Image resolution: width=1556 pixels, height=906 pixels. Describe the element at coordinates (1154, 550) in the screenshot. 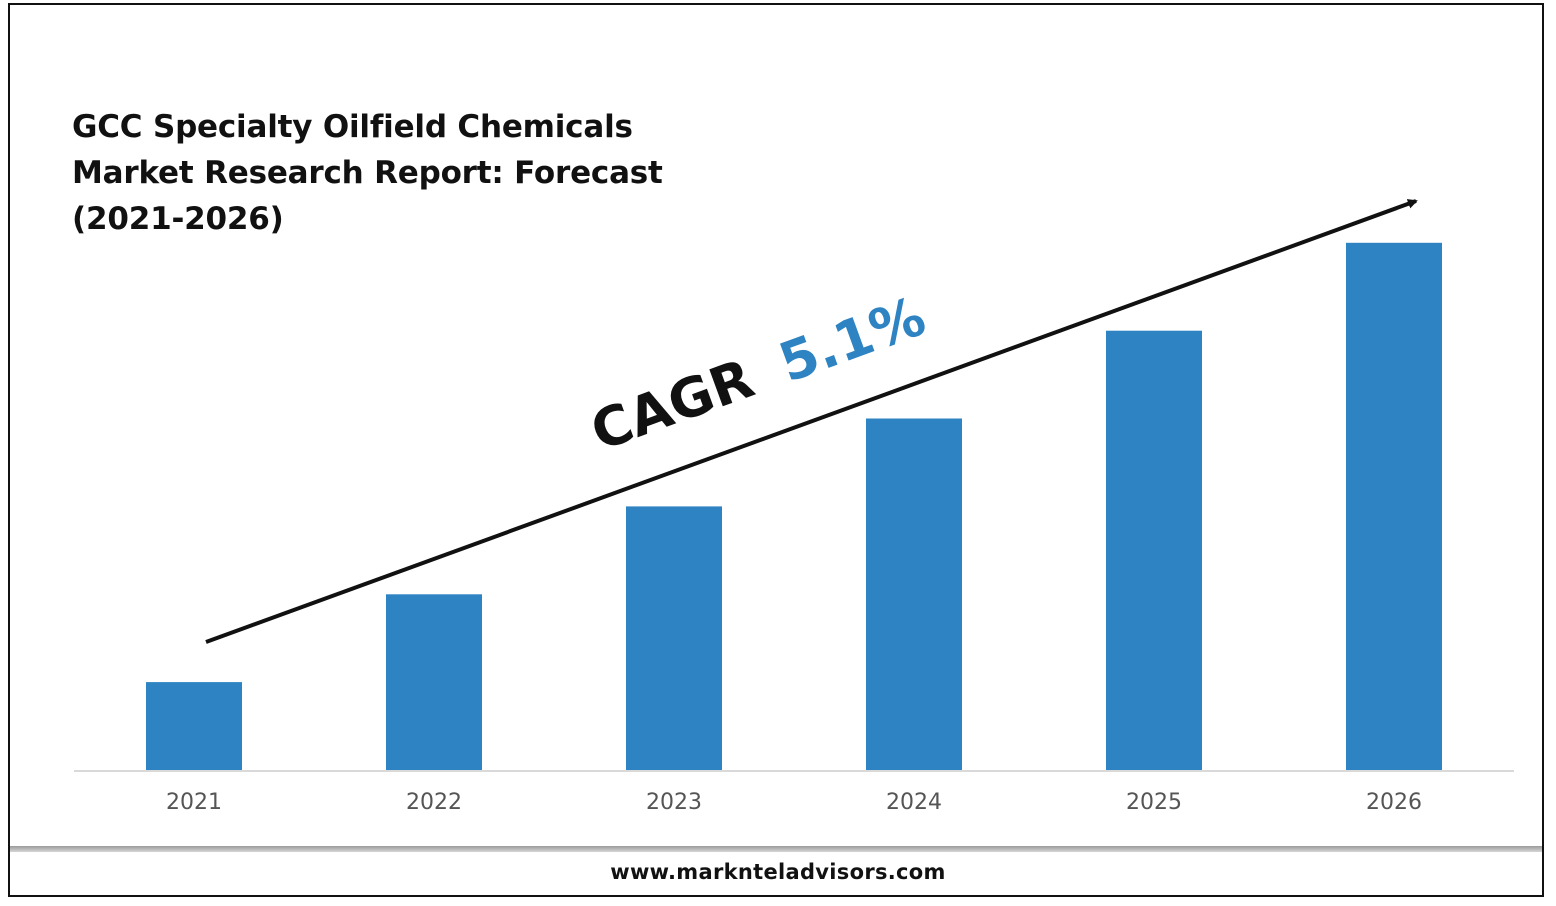

I see `bar-2025` at that location.